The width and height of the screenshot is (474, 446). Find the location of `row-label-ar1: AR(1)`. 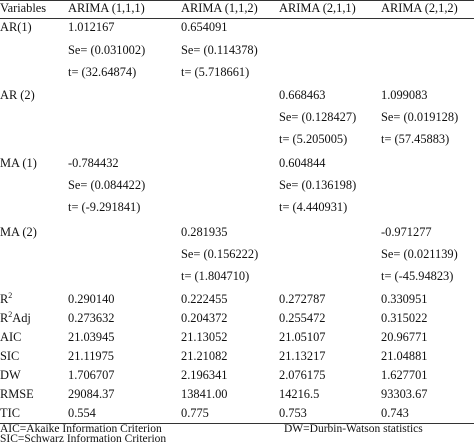

row-label-ar1: AR(1) is located at coordinates (16, 27).